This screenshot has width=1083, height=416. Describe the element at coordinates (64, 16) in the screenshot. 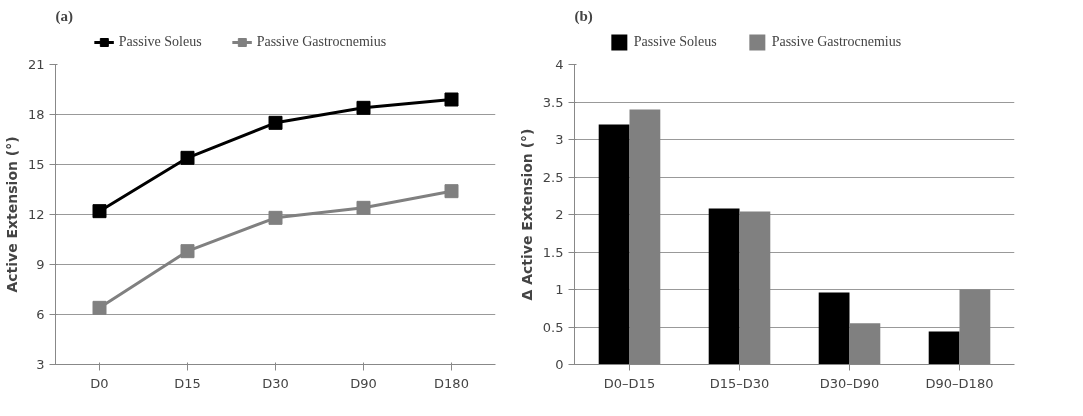

I see `chart-title: (a)` at that location.